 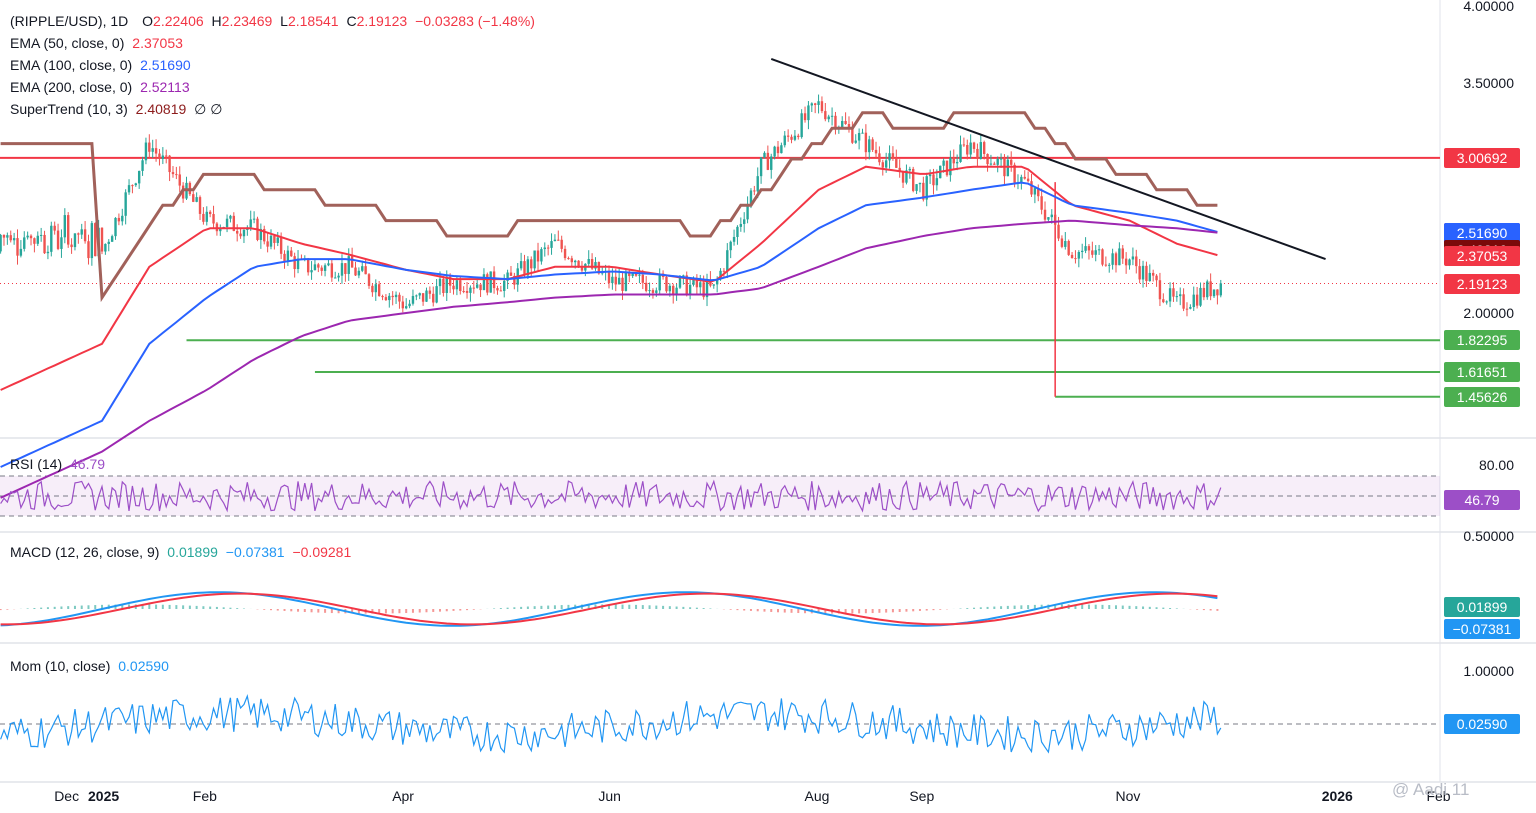 What do you see at coordinates (1488, 536) in the screenshot?
I see `macd-tick: 0.50000` at bounding box center [1488, 536].